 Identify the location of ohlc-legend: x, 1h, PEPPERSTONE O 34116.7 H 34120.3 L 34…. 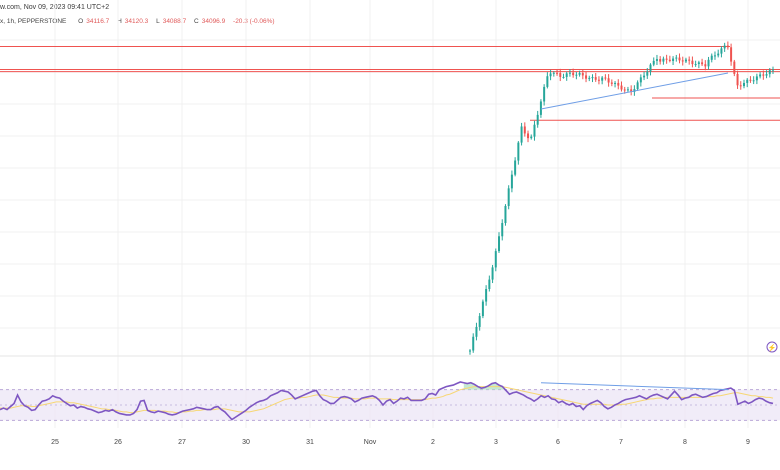
(137, 24).